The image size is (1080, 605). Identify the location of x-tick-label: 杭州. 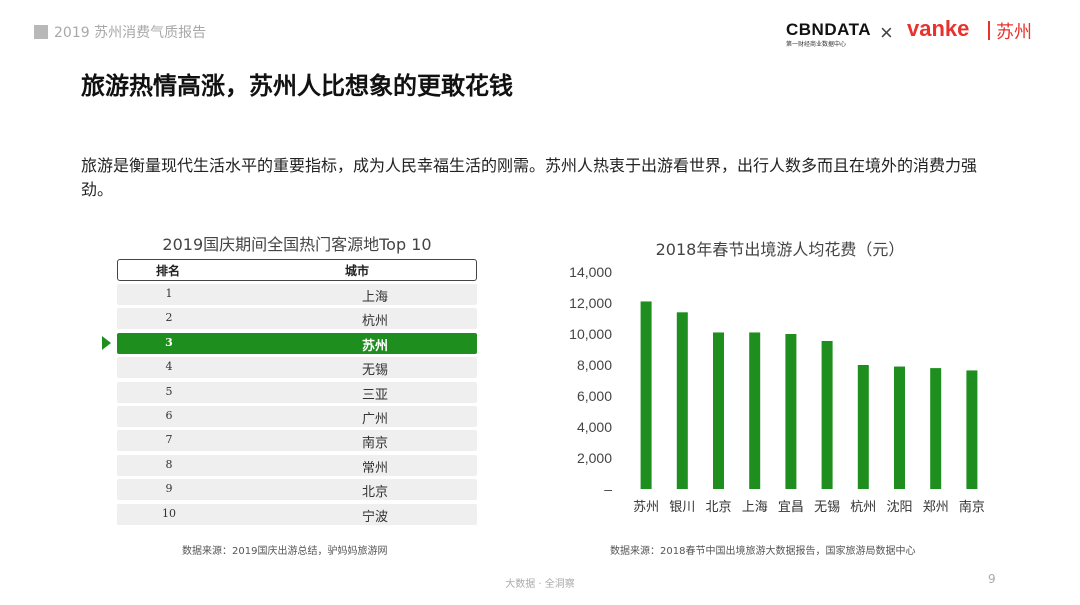
(863, 507).